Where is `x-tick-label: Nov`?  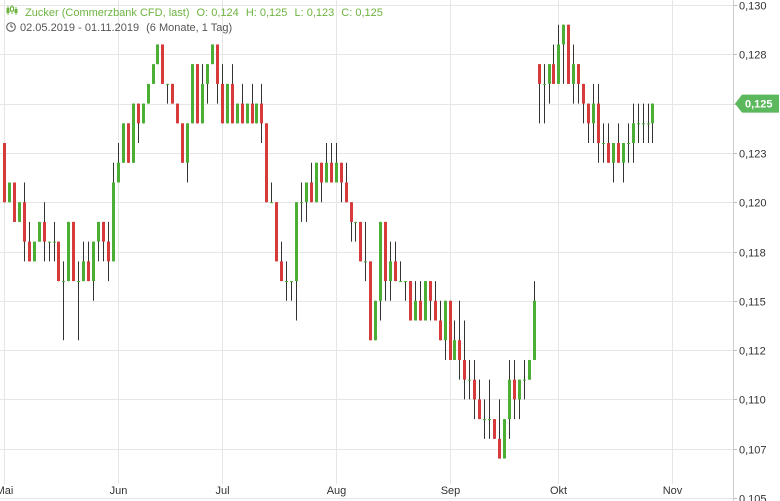
x-tick-label: Nov is located at coordinates (673, 491).